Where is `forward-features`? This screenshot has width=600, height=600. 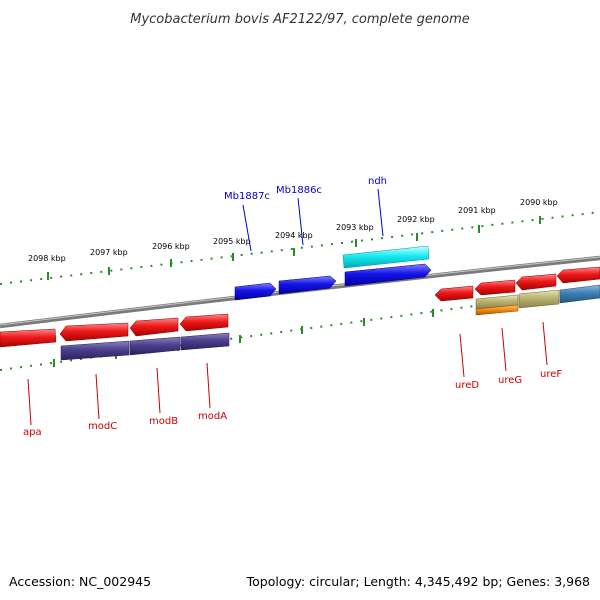
forward-features is located at coordinates (333, 273).